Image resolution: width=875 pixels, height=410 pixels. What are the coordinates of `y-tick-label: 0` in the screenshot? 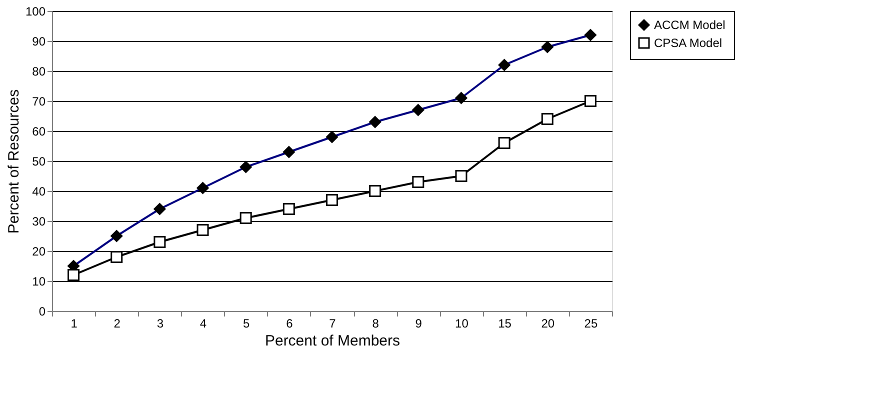 It's located at (42, 311).